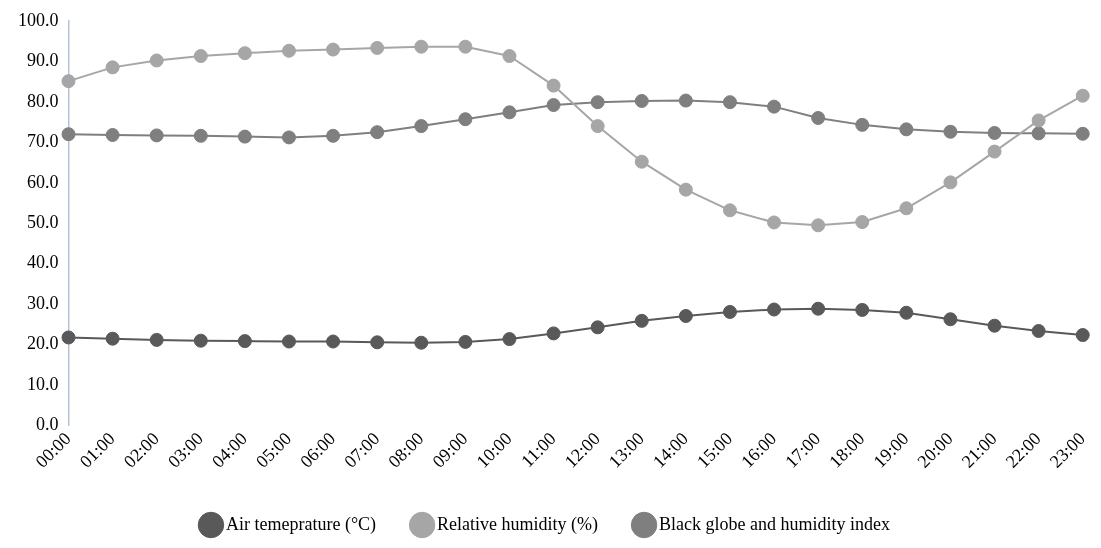 The image size is (1101, 548). Describe the element at coordinates (47, 424) in the screenshot. I see `y-tick-label: 0.0` at that location.